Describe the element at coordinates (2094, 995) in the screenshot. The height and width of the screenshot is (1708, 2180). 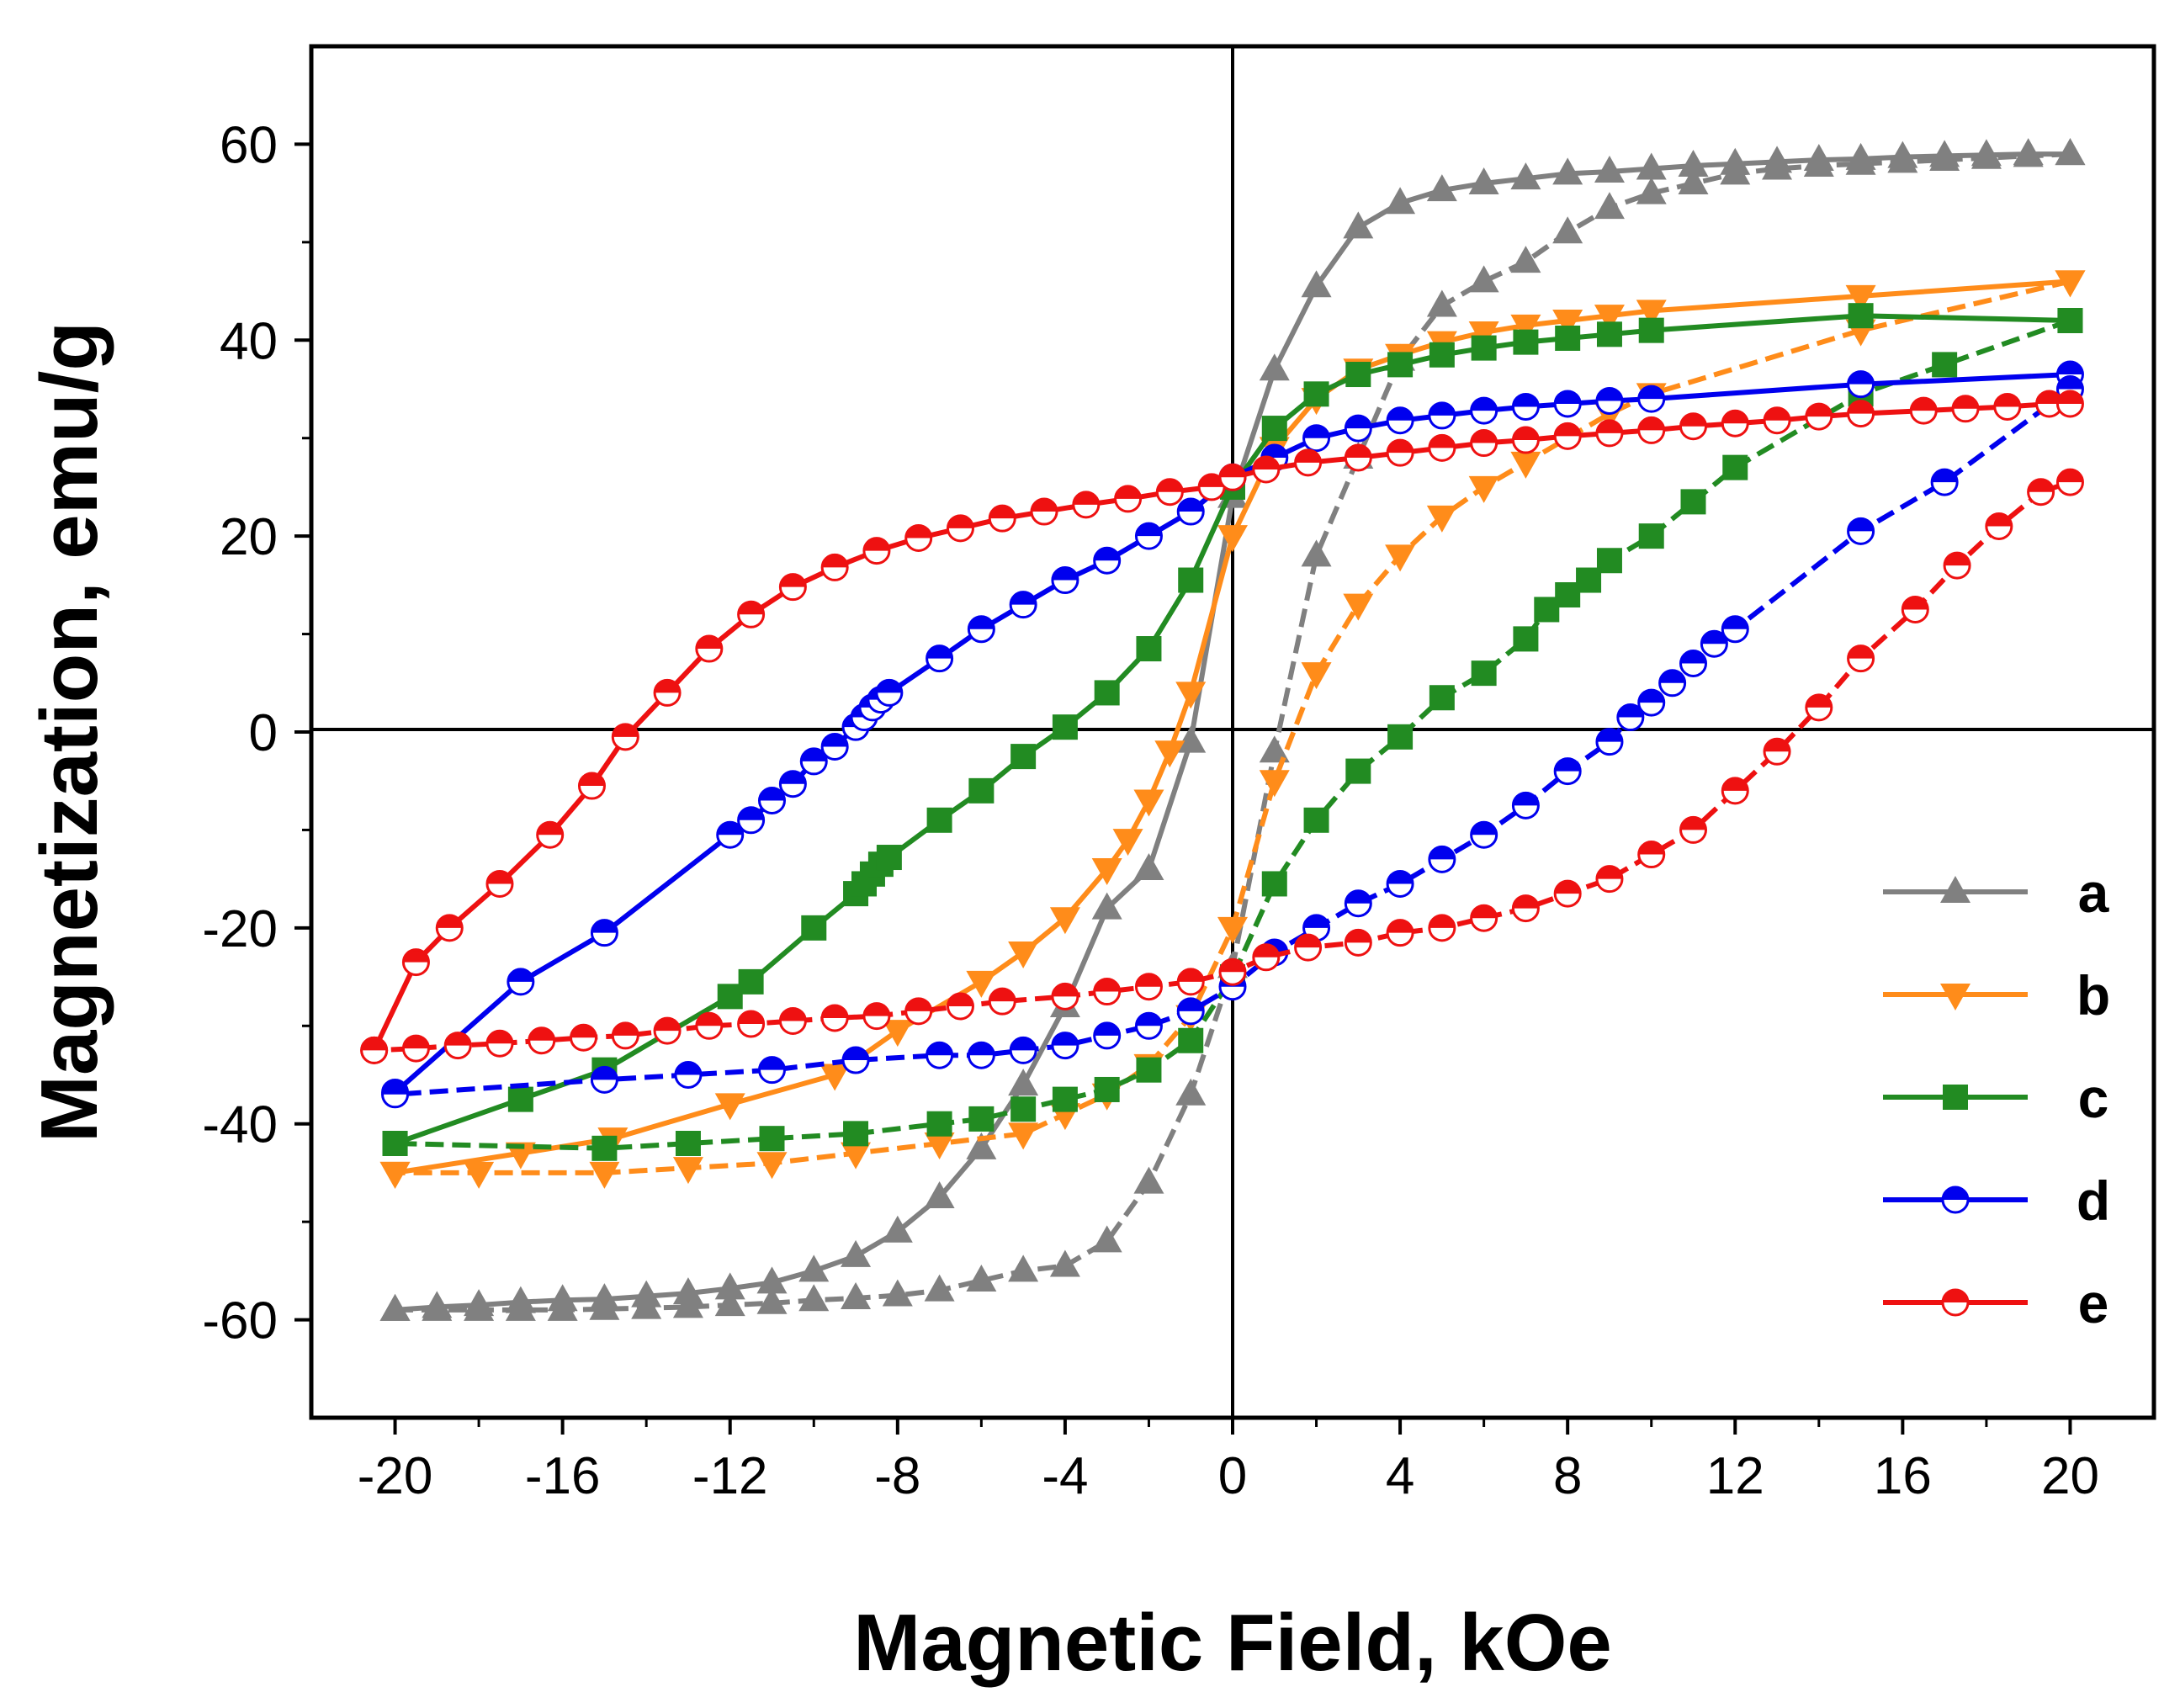
I see `legend-label-b: b` at that location.